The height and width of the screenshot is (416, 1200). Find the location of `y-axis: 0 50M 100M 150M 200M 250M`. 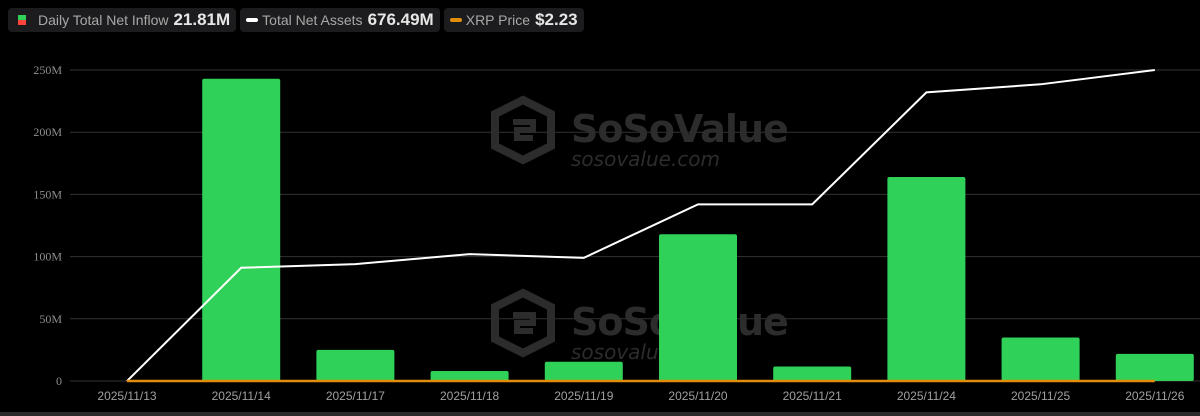

y-axis: 0 50M 100M 150M 200M 250M is located at coordinates (47, 225).